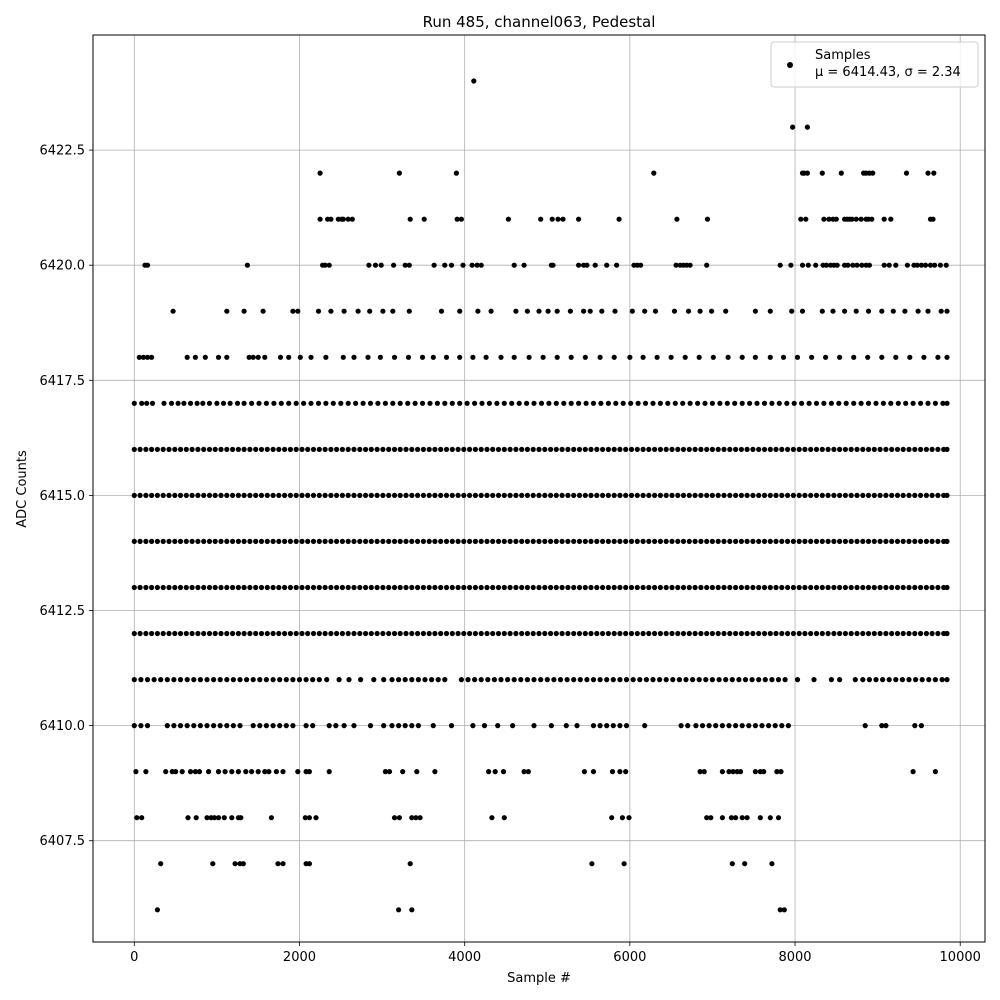 The height and width of the screenshot is (1000, 1000). Describe the element at coordinates (539, 978) in the screenshot. I see `x-axis-label: Sample #` at that location.